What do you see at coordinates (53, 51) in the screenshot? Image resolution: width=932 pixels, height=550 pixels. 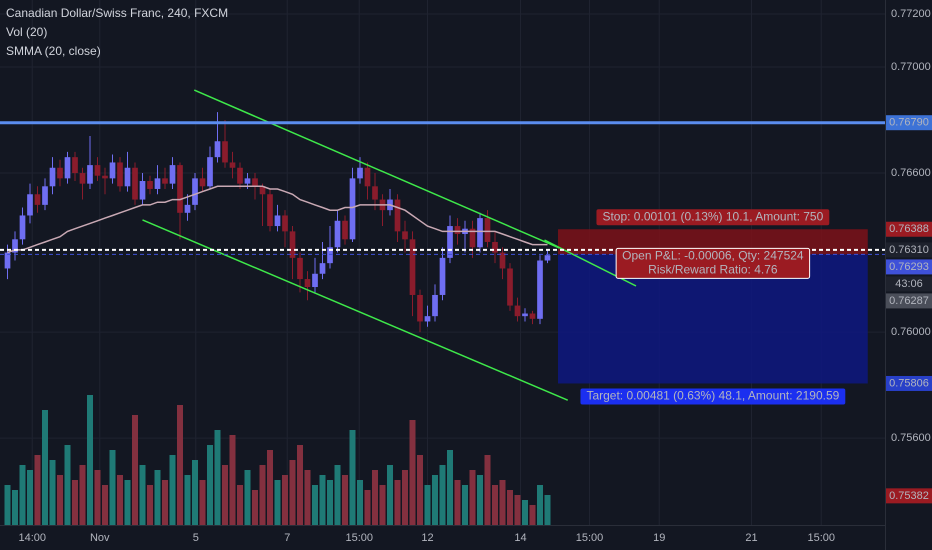 I see `legend-smma: SMMA (20, close)` at bounding box center [53, 51].